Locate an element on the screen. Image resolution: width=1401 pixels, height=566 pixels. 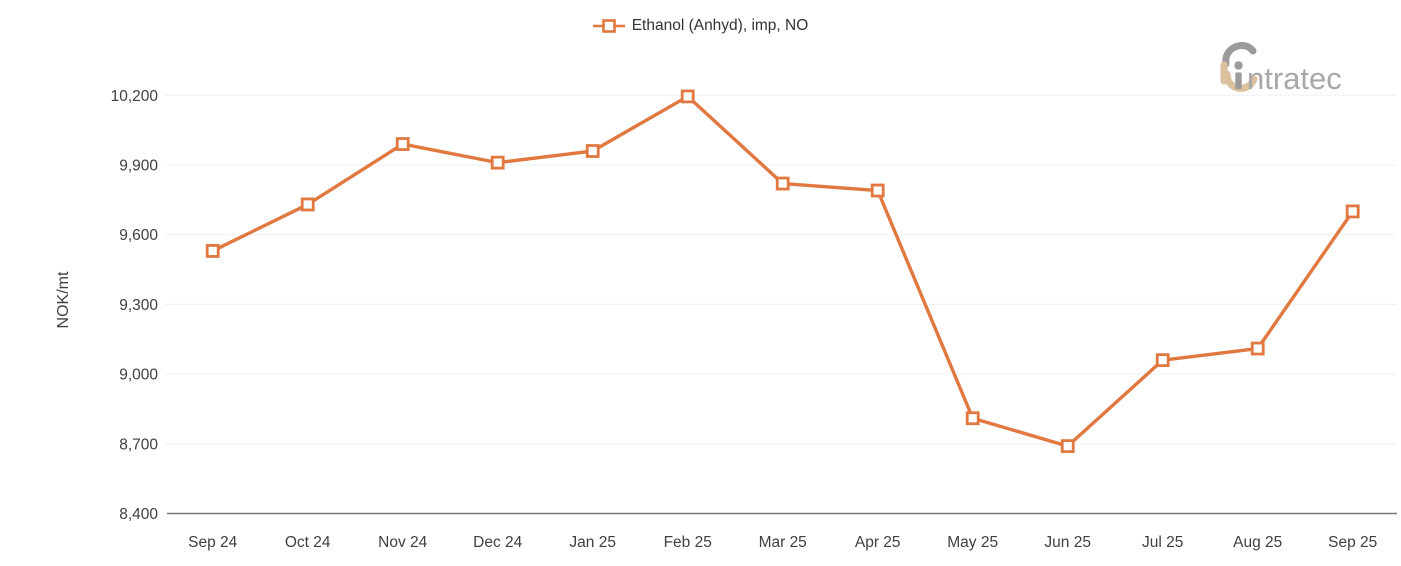
y-tick-label: 9,300 is located at coordinates (138, 305).